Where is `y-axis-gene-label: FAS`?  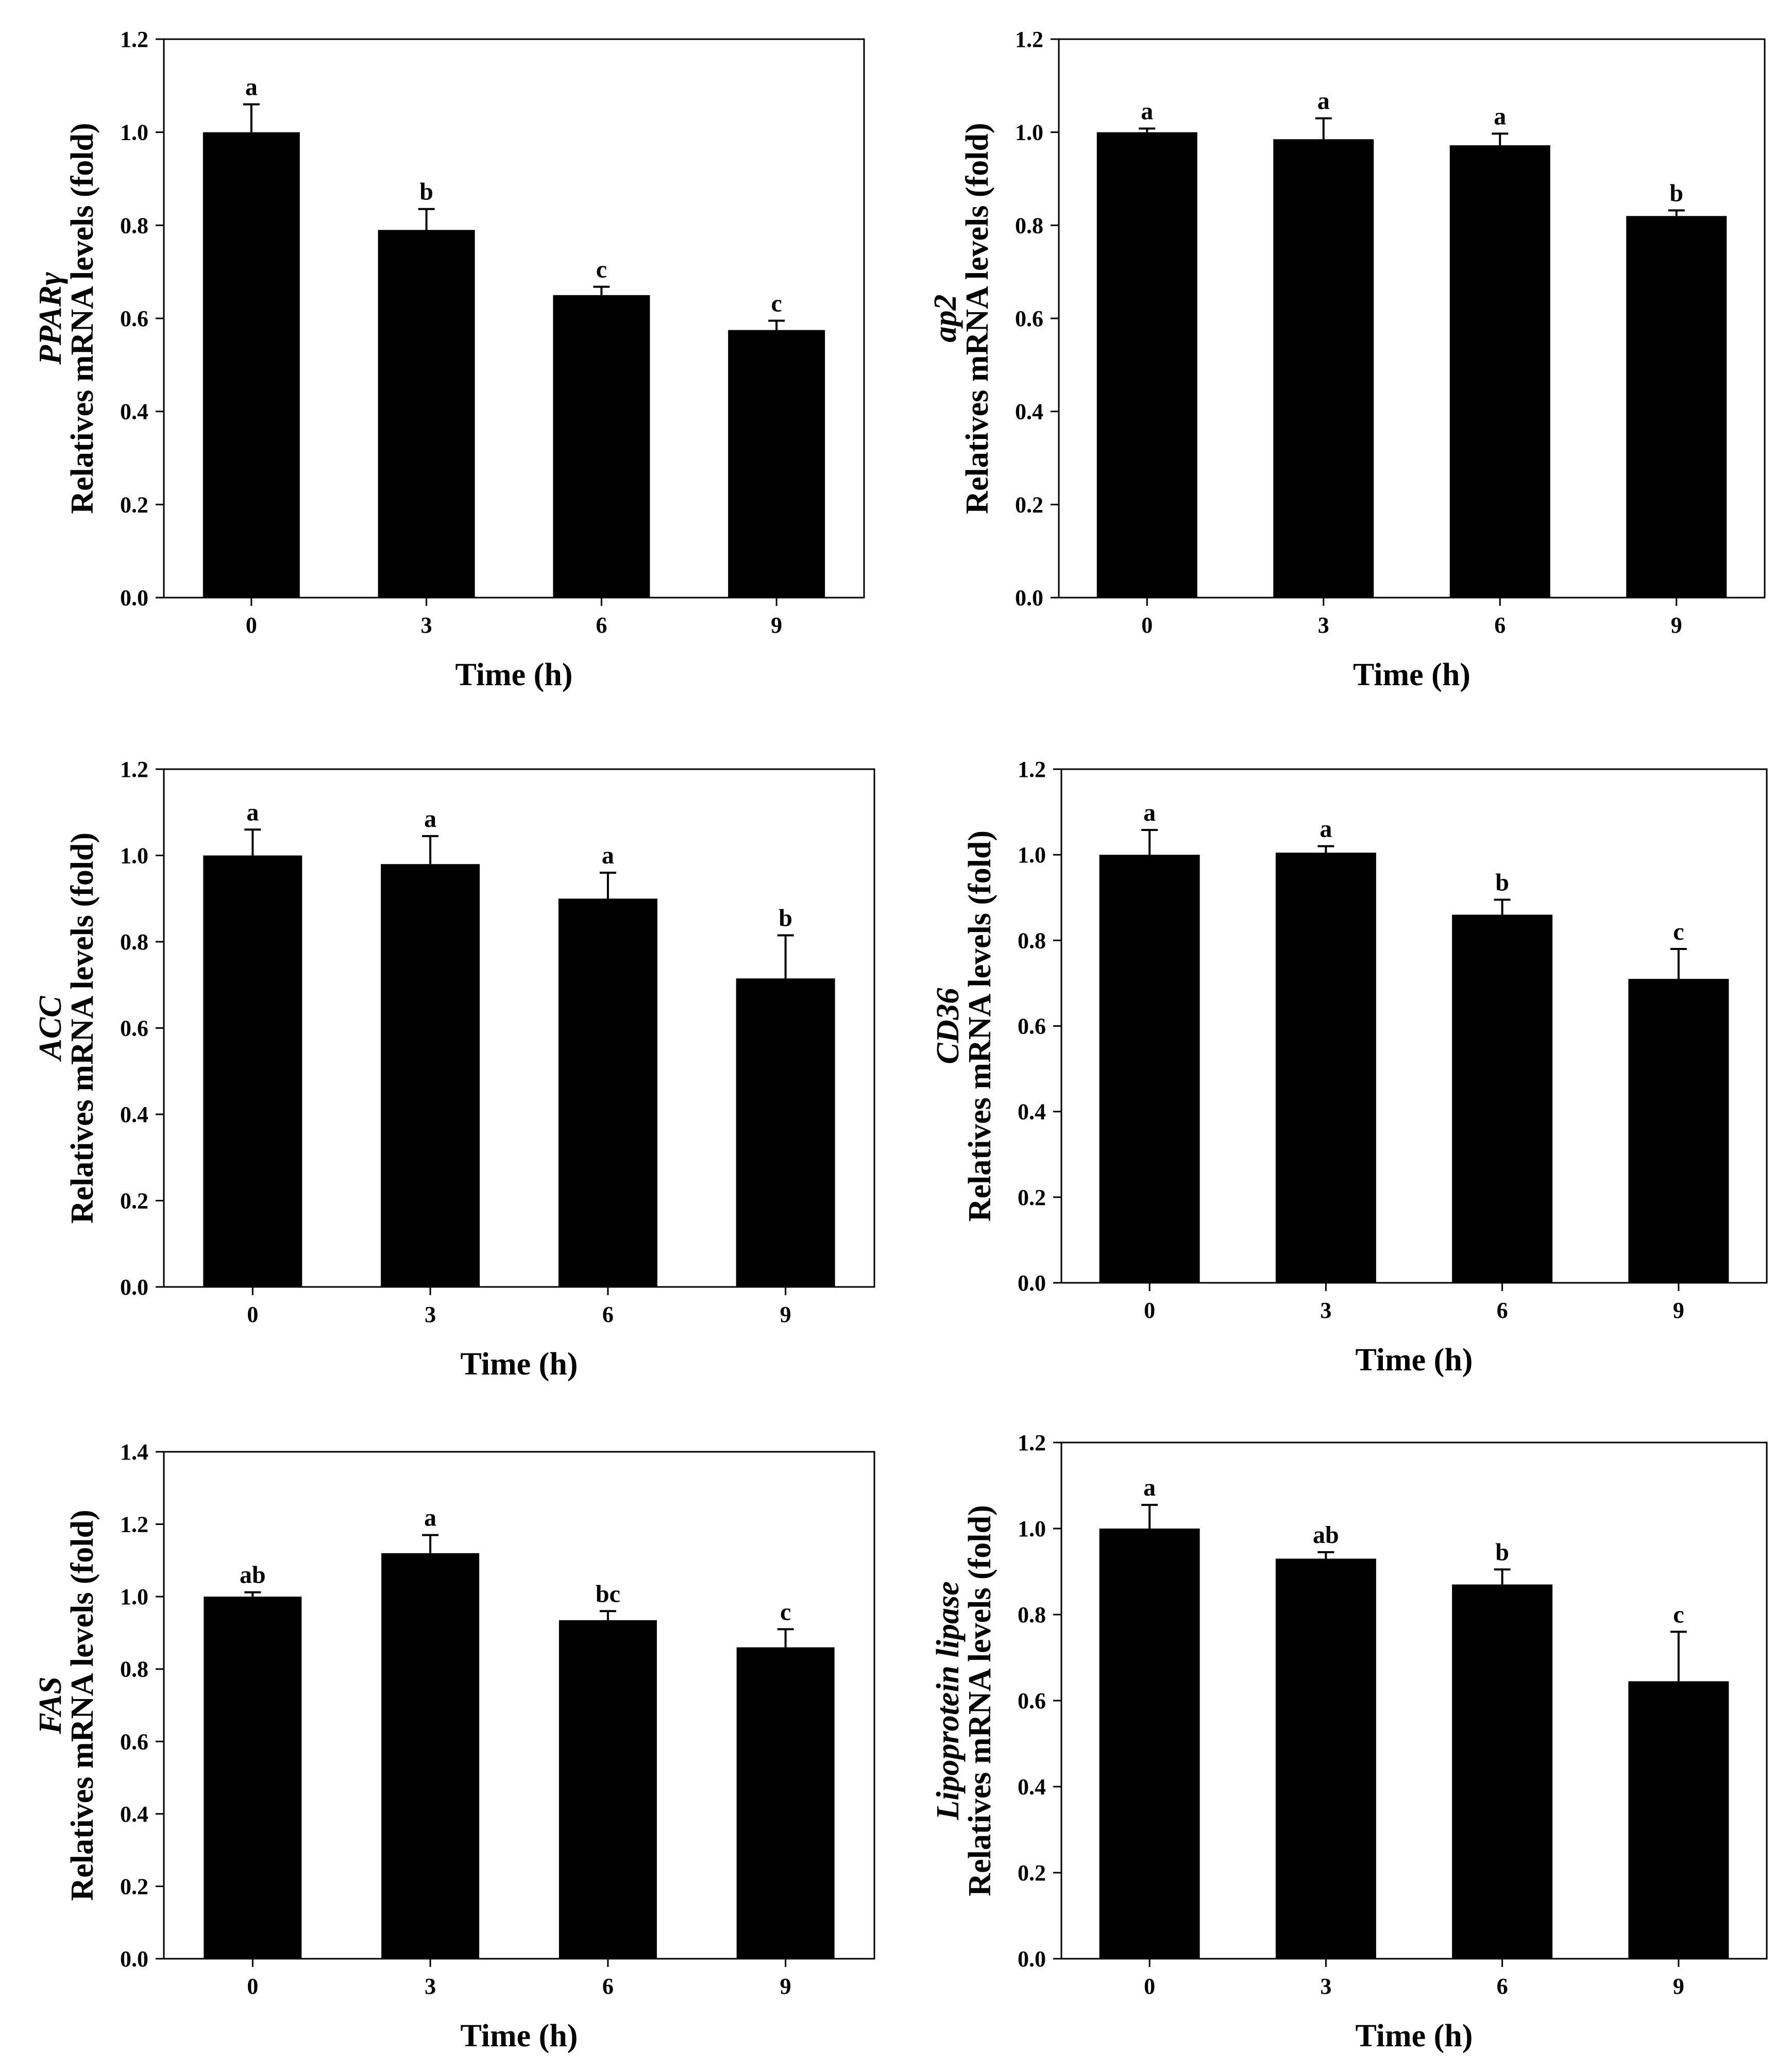 y-axis-gene-label: FAS is located at coordinates (51, 1705).